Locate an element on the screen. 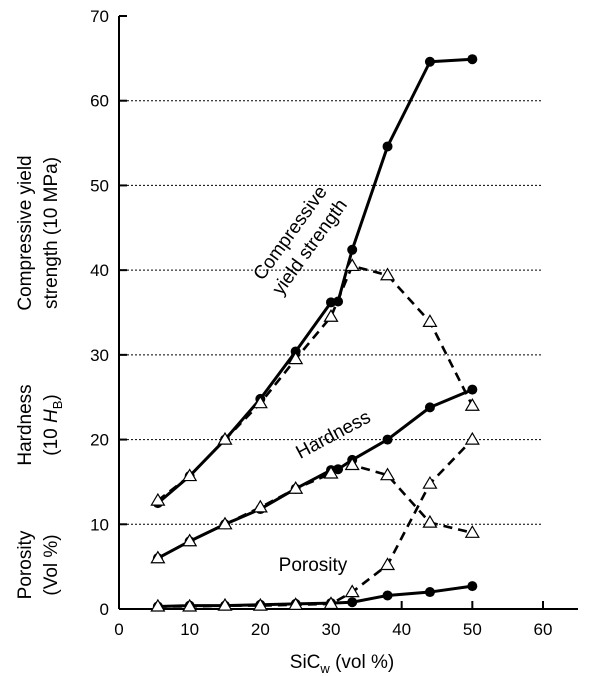  hardness-label-close: ) is located at coordinates (51, 397).